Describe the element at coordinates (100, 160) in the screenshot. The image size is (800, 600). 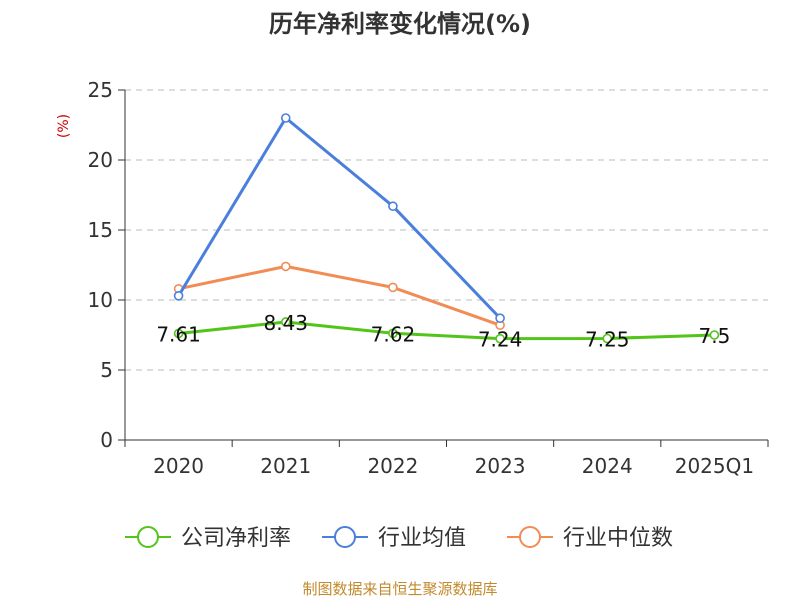
I see `y-tick-label-20: 20` at that location.